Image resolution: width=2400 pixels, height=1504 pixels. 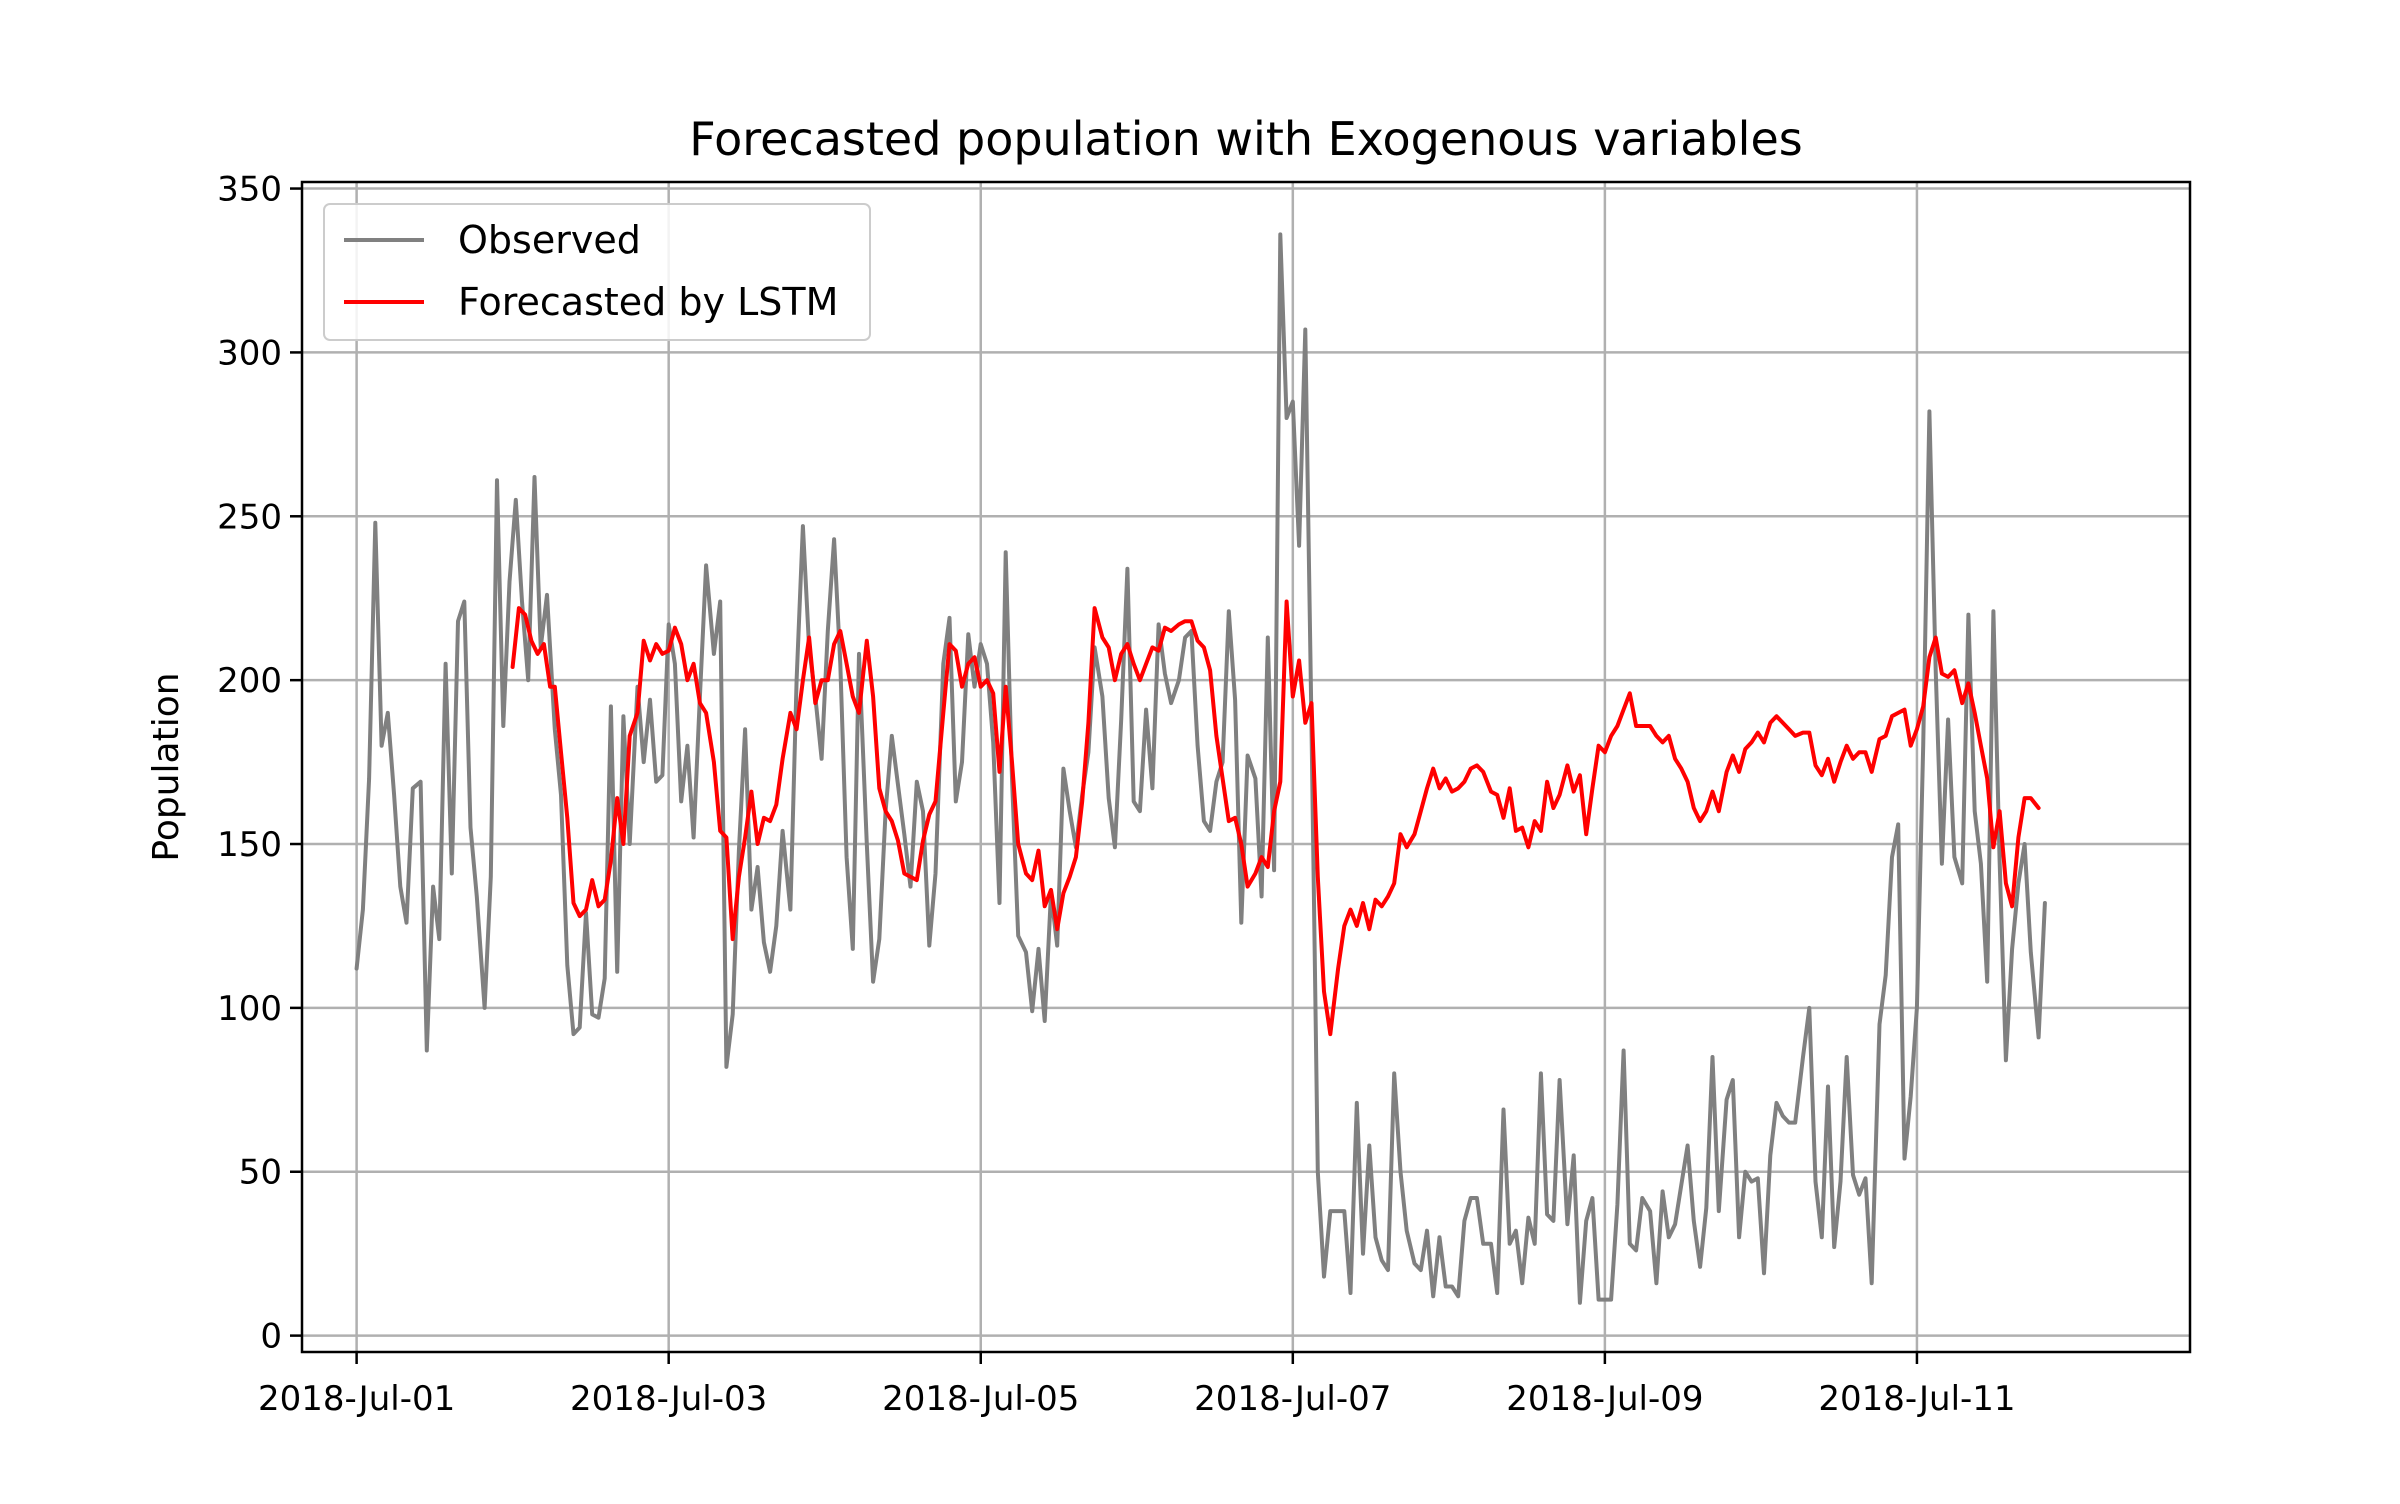 What do you see at coordinates (648, 302) in the screenshot?
I see `legend-label-forecast: Forecasted by LSTM` at bounding box center [648, 302].